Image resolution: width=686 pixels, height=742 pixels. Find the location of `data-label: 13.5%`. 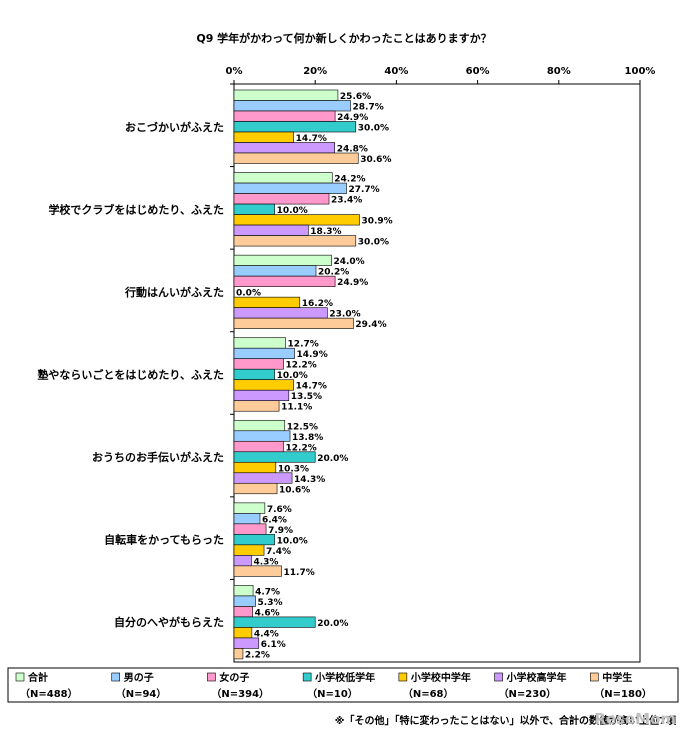

data-label: 13.5% is located at coordinates (306, 397).